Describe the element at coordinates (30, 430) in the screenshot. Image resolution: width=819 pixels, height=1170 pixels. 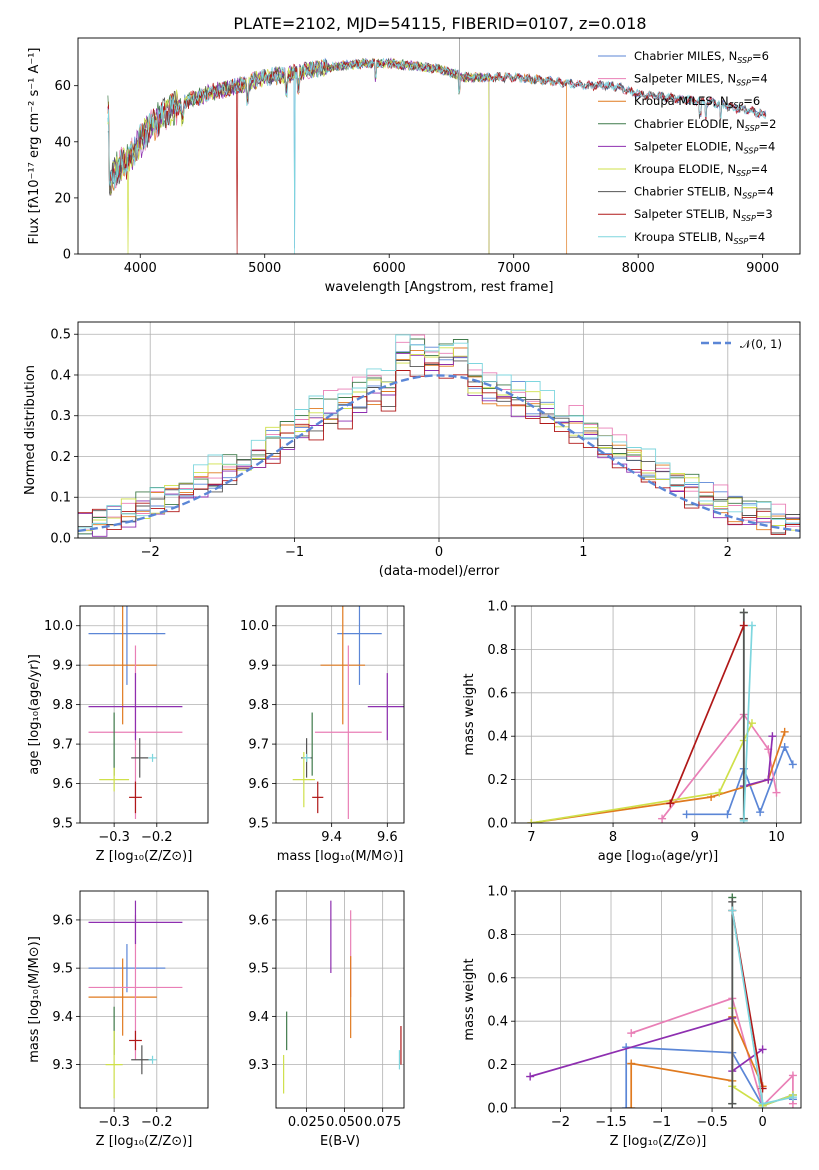
I see `y-axis-label: Normed distribution` at that location.